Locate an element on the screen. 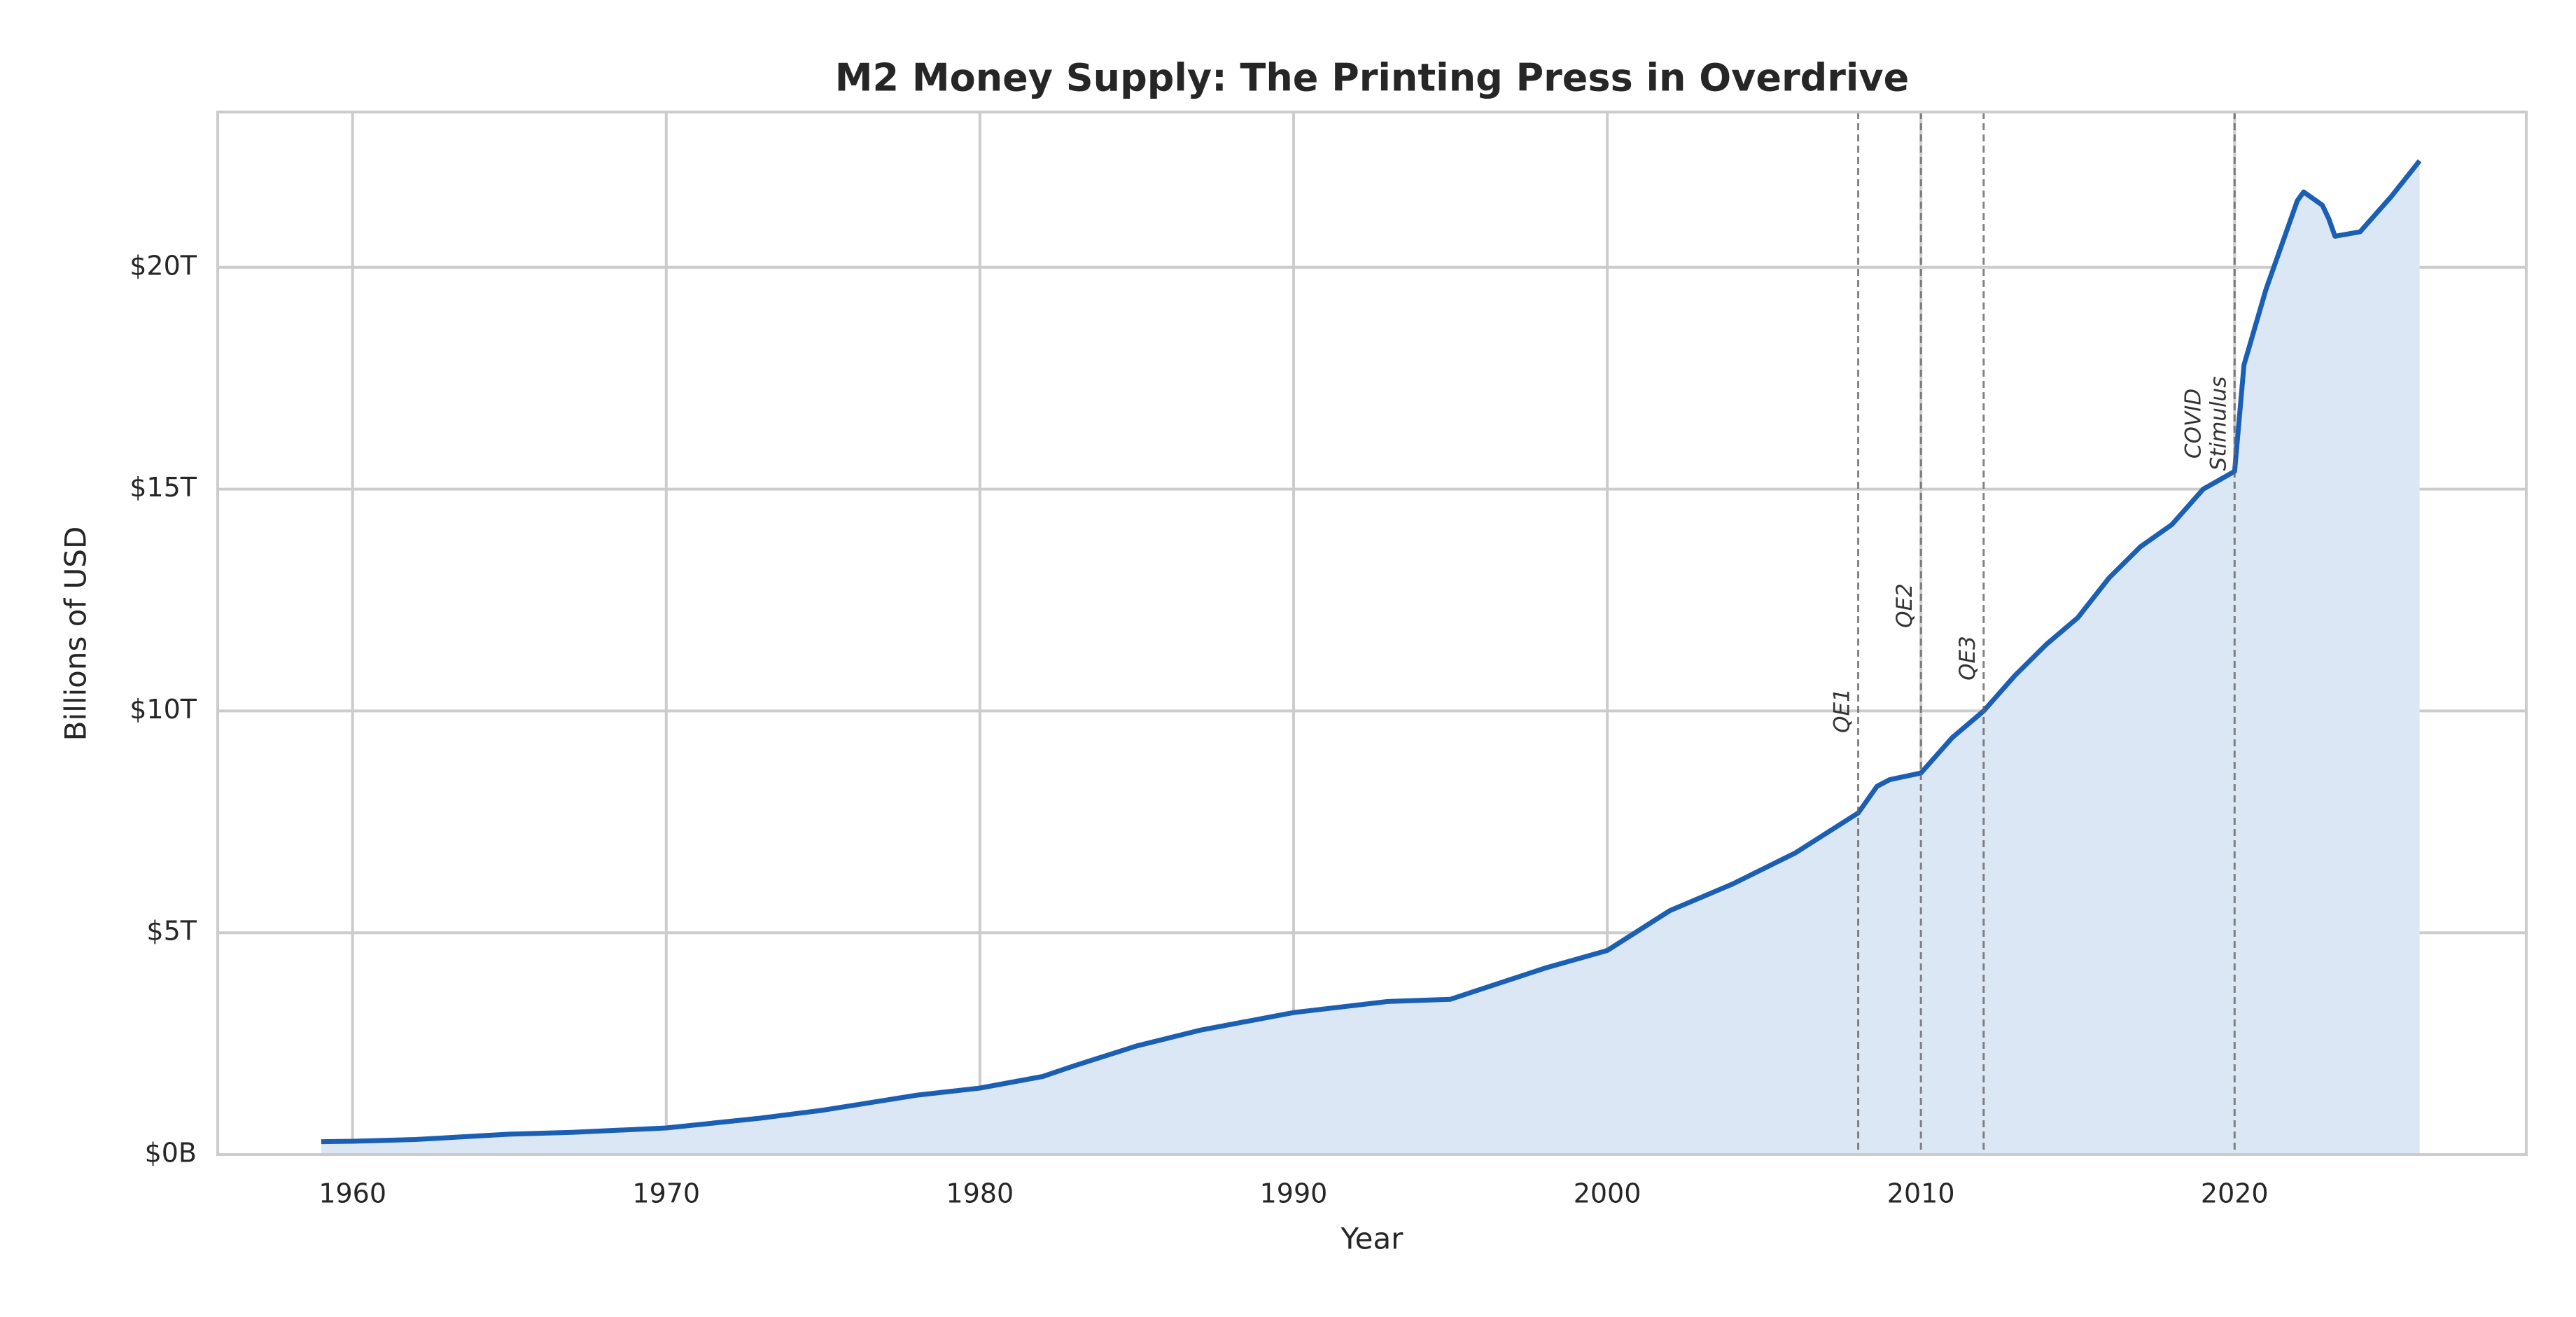  y-tick-label: $0B is located at coordinates (171, 1153).